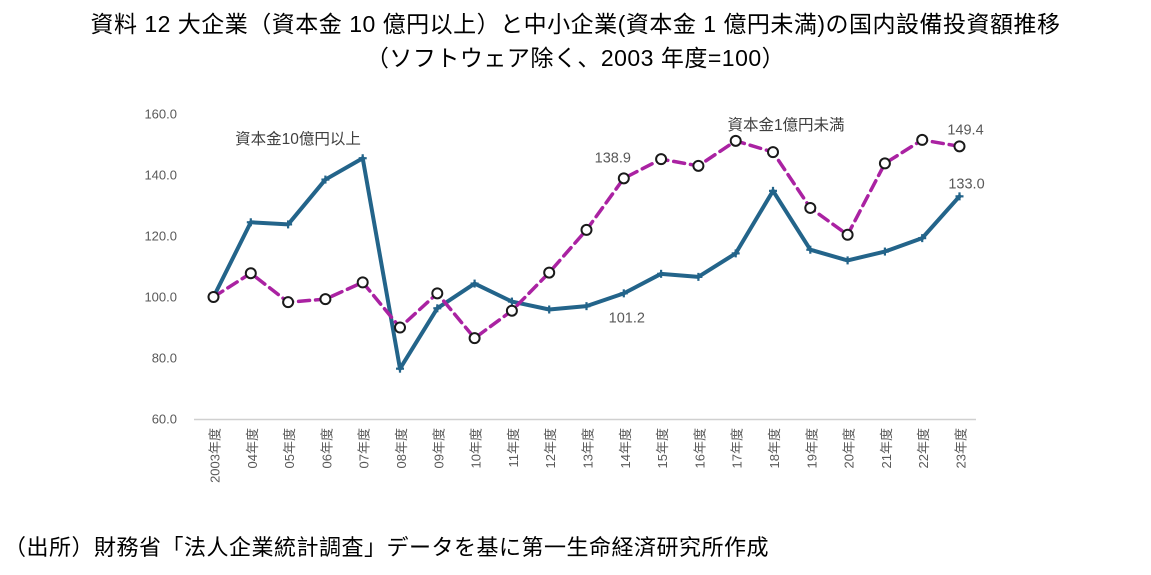 The height and width of the screenshot is (575, 1151). What do you see at coordinates (160, 297) in the screenshot?
I see `y-tick-label: 100.0` at bounding box center [160, 297].